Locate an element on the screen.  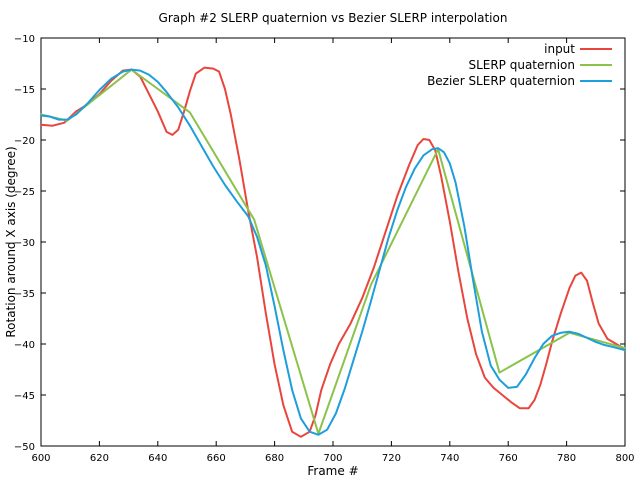
x-tick-label: 660 is located at coordinates (216, 458).